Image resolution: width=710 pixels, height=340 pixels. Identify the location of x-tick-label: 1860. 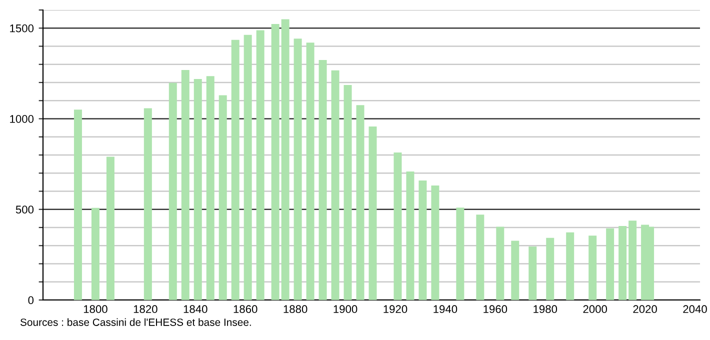
(246, 309).